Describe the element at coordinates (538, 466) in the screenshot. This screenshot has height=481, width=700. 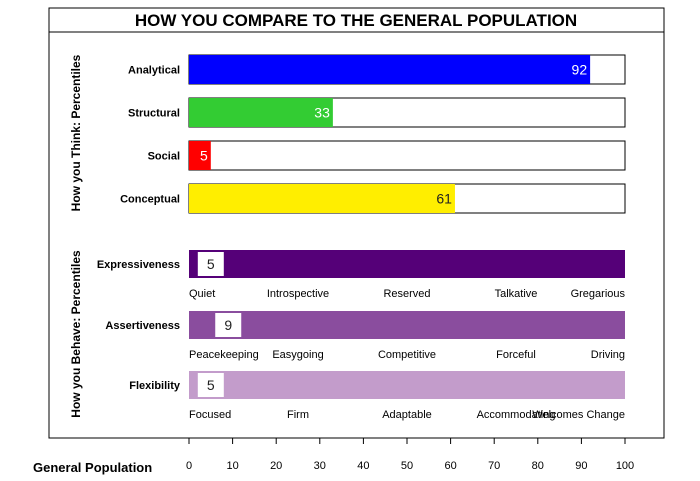
I see `x-tick-label: 80` at that location.